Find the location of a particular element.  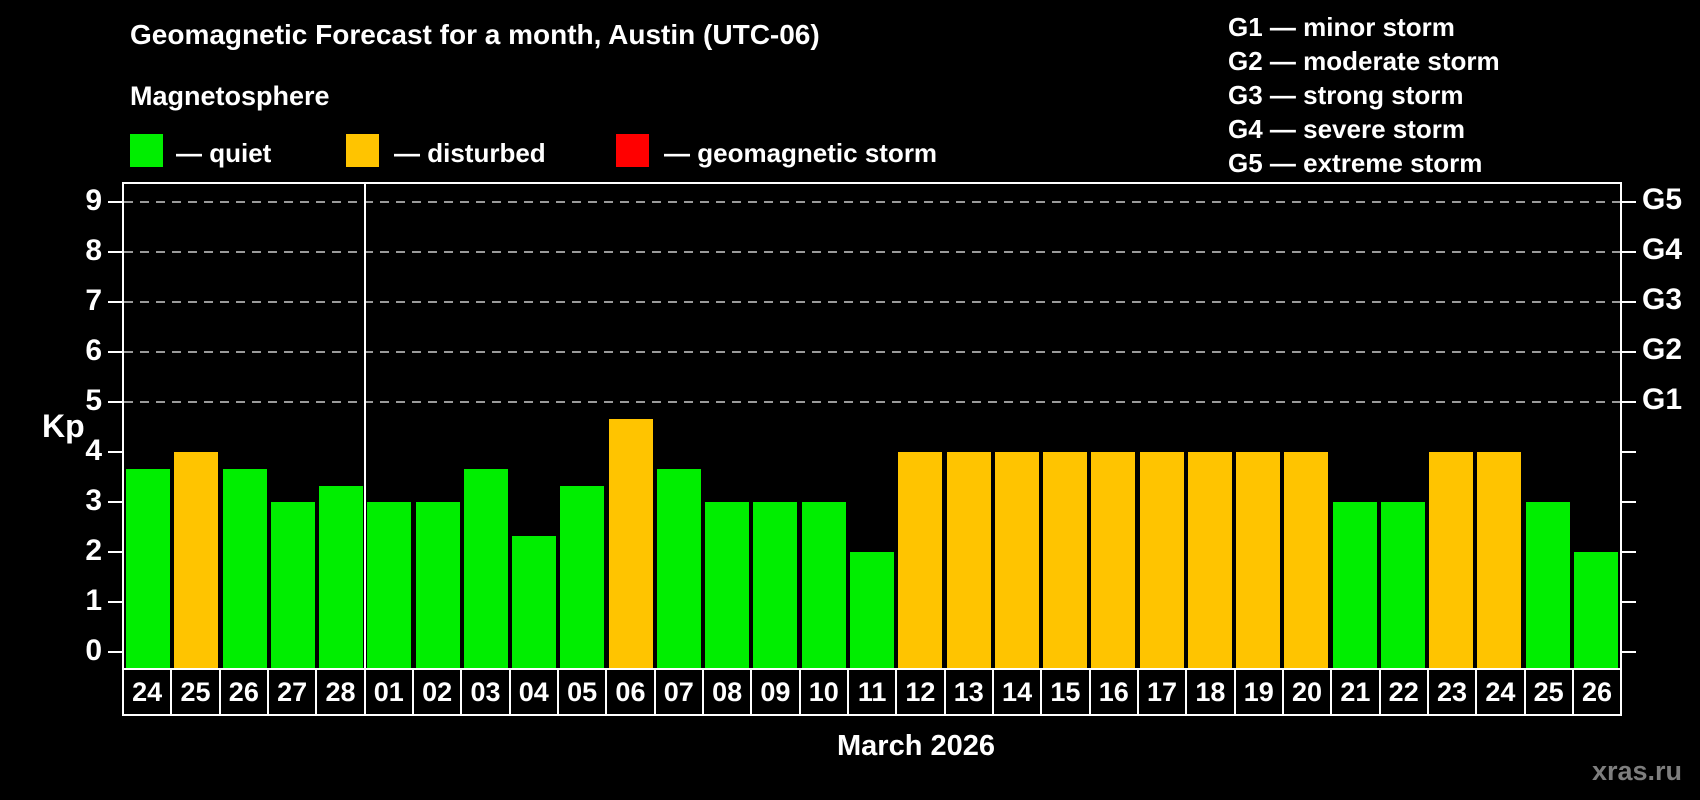

date-label-18: 18 is located at coordinates (1209, 692).